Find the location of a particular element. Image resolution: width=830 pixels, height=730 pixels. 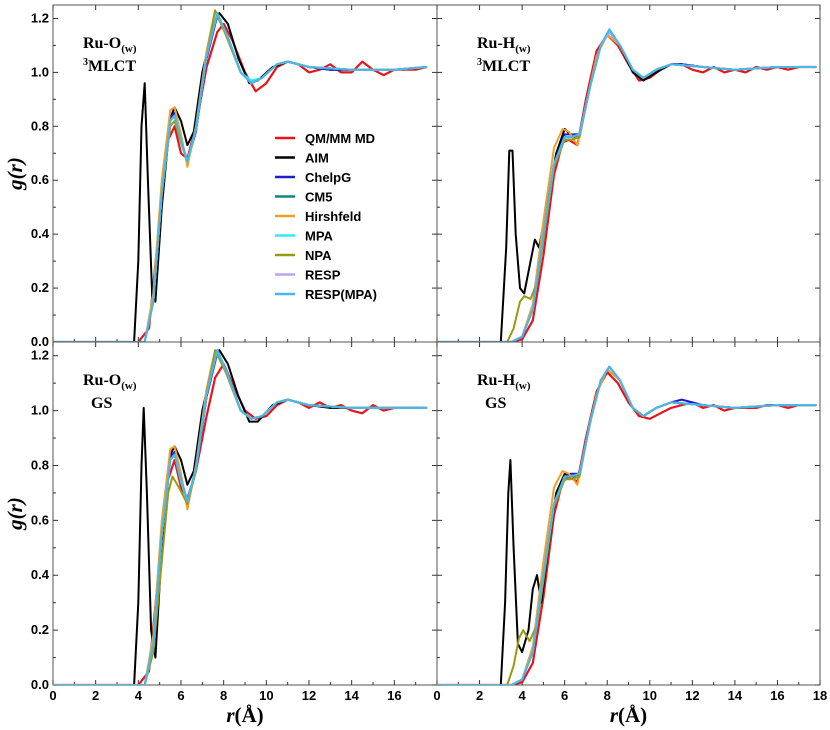

legend-label: CM5 is located at coordinates (318, 197).